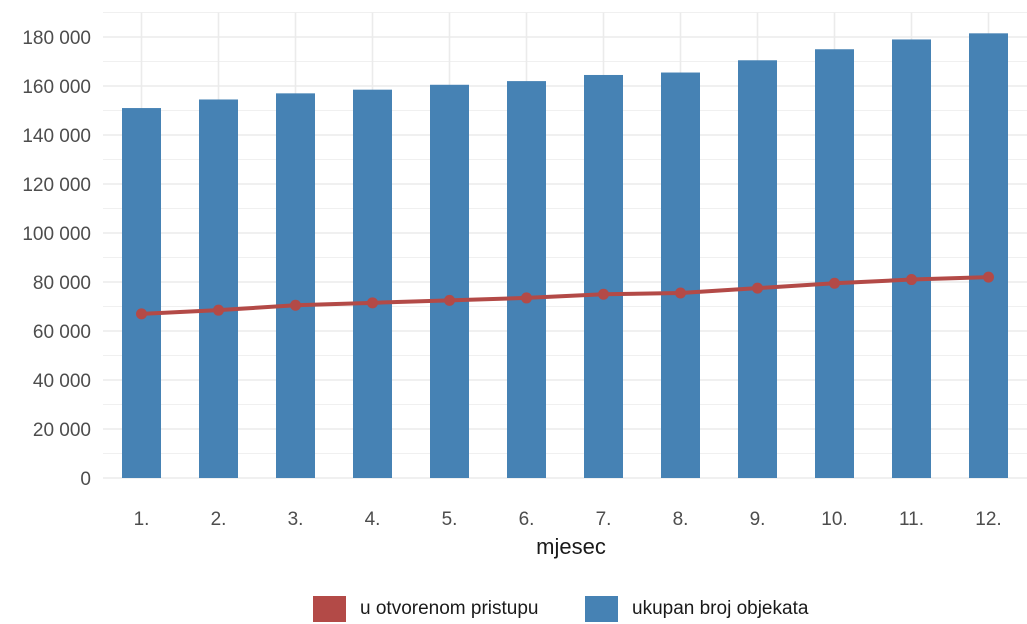  Describe the element at coordinates (988, 519) in the screenshot. I see `x-tick-label: 12.` at that location.